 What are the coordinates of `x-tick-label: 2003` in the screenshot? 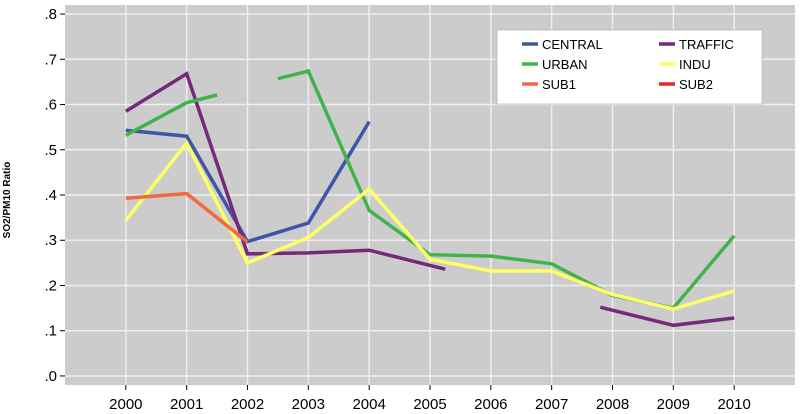 It's located at (308, 404).